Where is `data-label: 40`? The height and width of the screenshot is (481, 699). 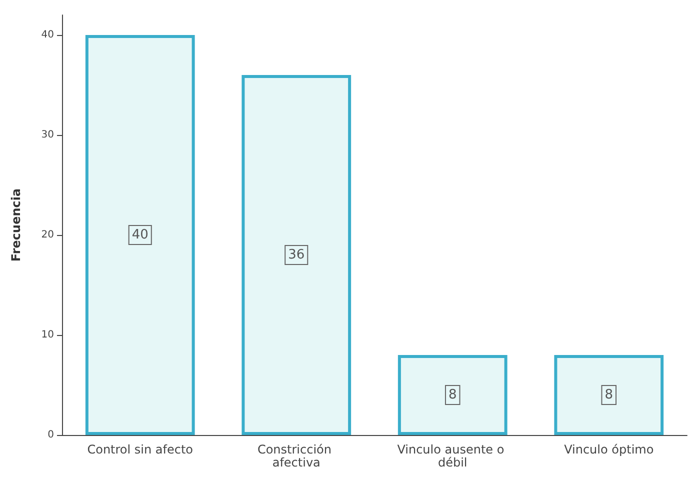 data-label: 40 is located at coordinates (140, 235).